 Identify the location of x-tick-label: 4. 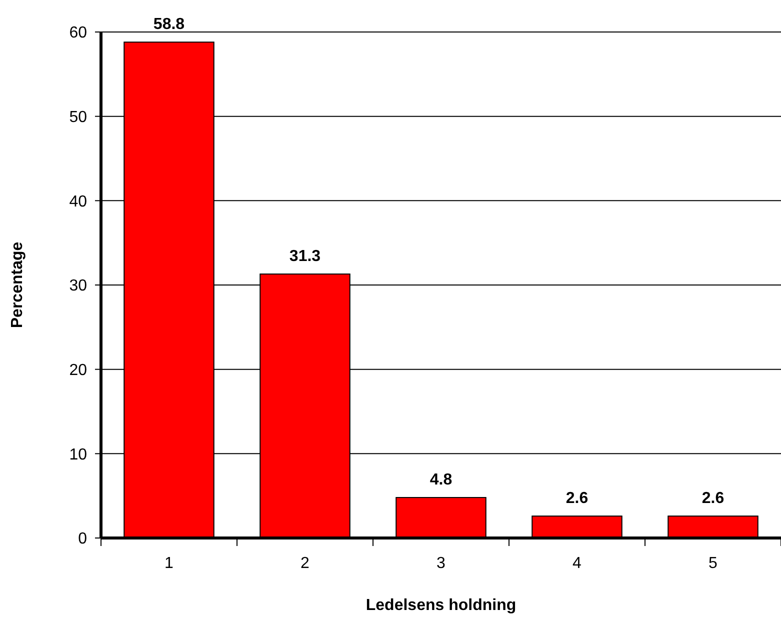
(577, 563).